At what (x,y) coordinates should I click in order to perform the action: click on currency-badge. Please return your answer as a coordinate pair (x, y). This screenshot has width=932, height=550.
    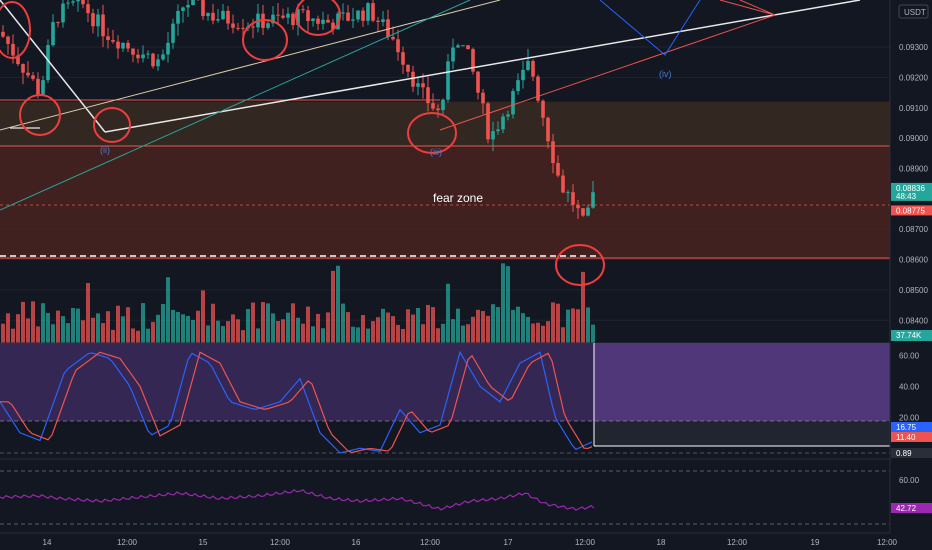
    Looking at the image, I should click on (913, 11).